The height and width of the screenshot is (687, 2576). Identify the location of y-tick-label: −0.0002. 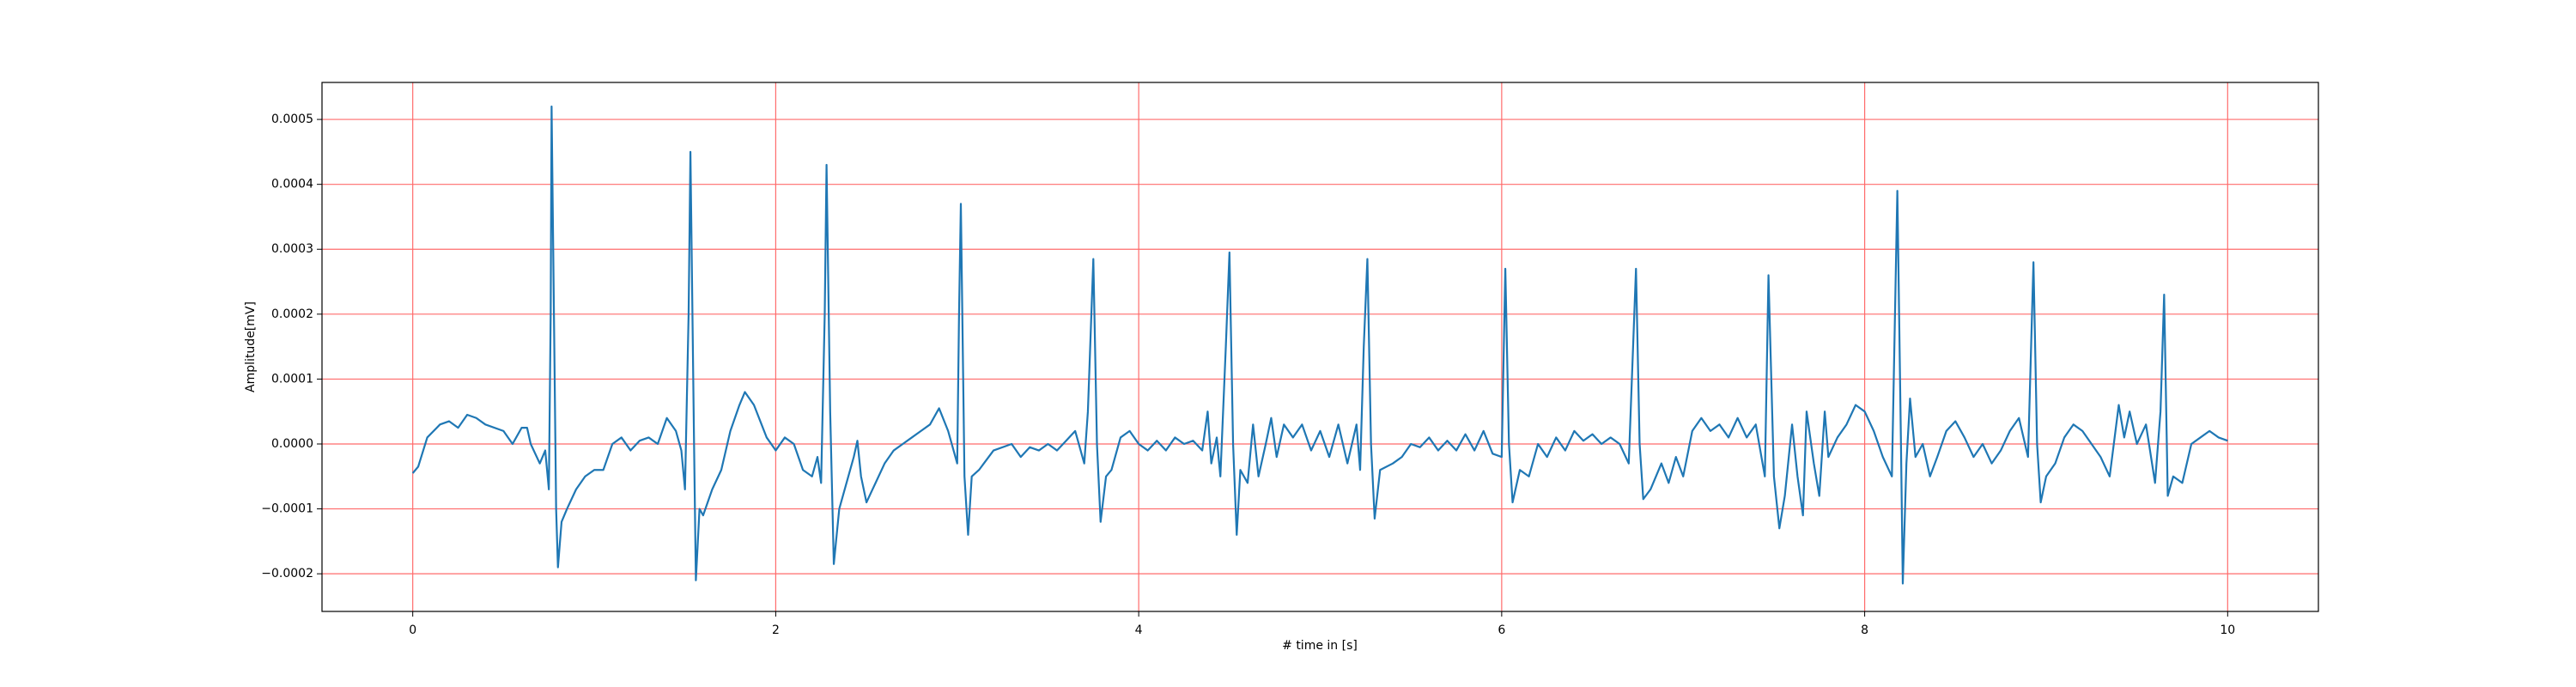
(287, 574).